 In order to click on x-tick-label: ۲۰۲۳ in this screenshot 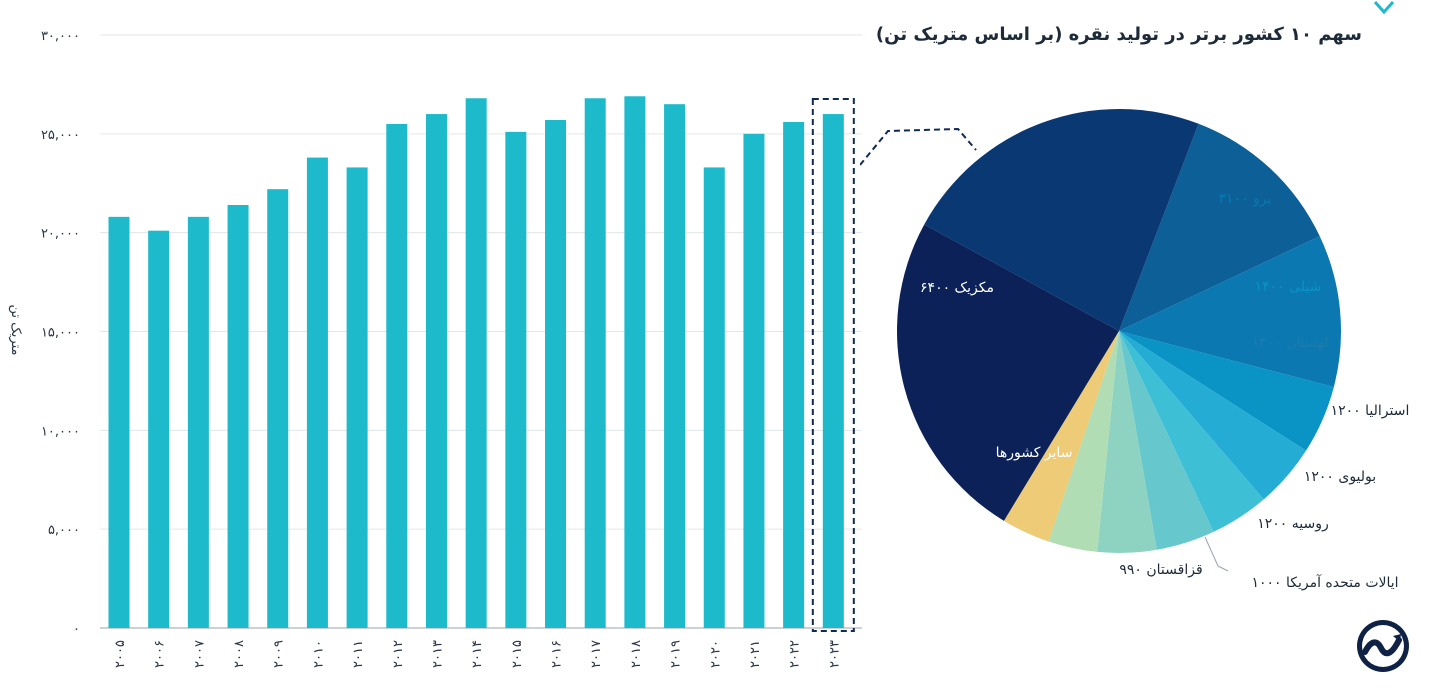, I will do `click(834, 654)`.